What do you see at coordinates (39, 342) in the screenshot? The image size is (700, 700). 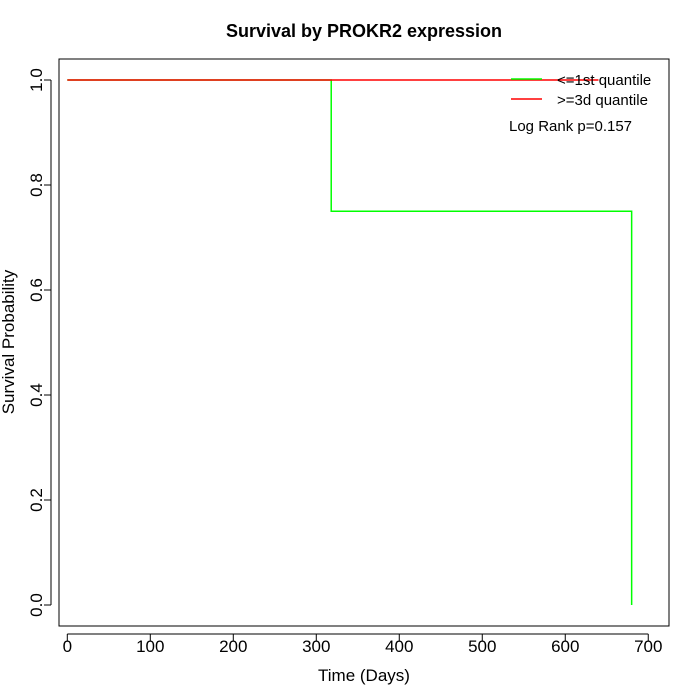 I see `y-axis: 0.0 0.2 0.4 0.6 0.8 1.0` at bounding box center [39, 342].